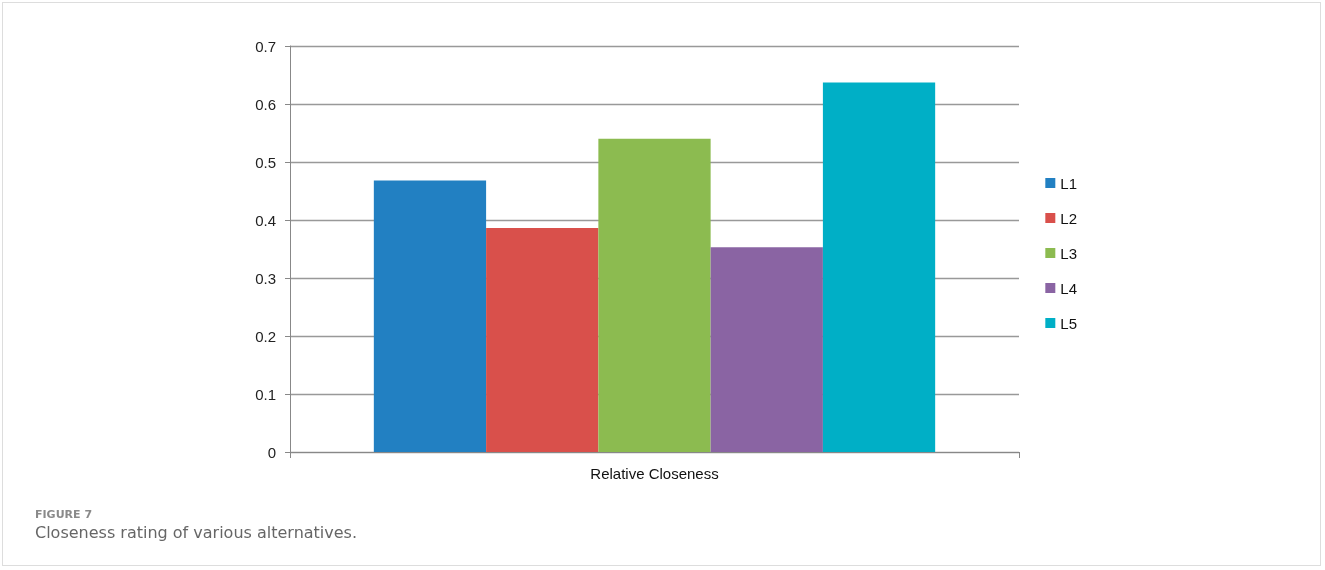 The image size is (1325, 570). I want to click on y-tick-label: 0, so click(271, 452).